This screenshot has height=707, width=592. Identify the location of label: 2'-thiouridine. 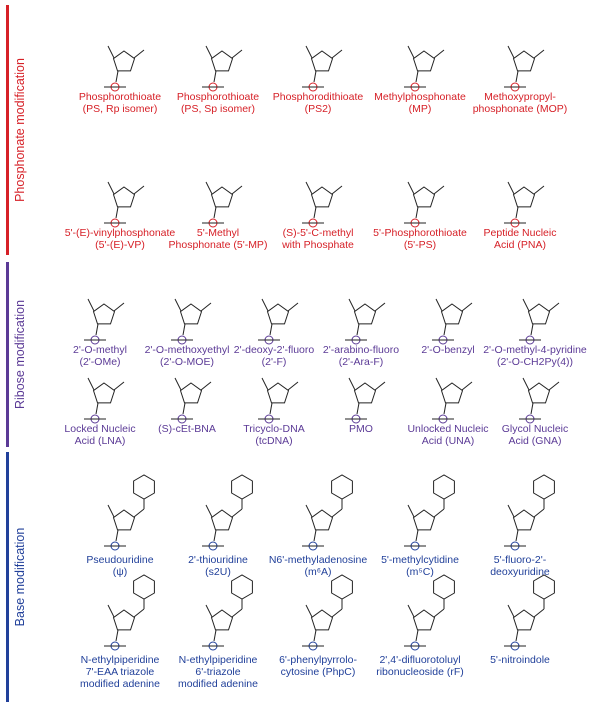
(218, 560).